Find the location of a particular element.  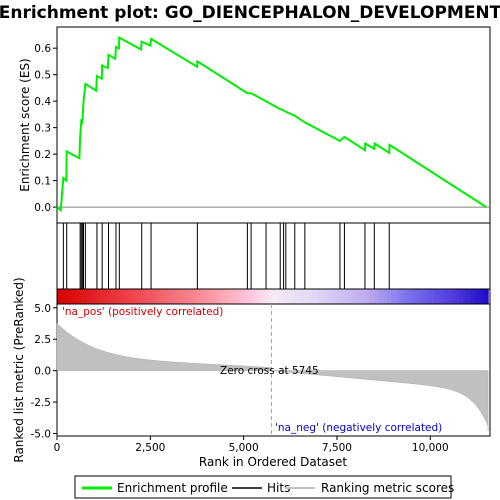

legend-hits-label: Hits is located at coordinates (278, 488).